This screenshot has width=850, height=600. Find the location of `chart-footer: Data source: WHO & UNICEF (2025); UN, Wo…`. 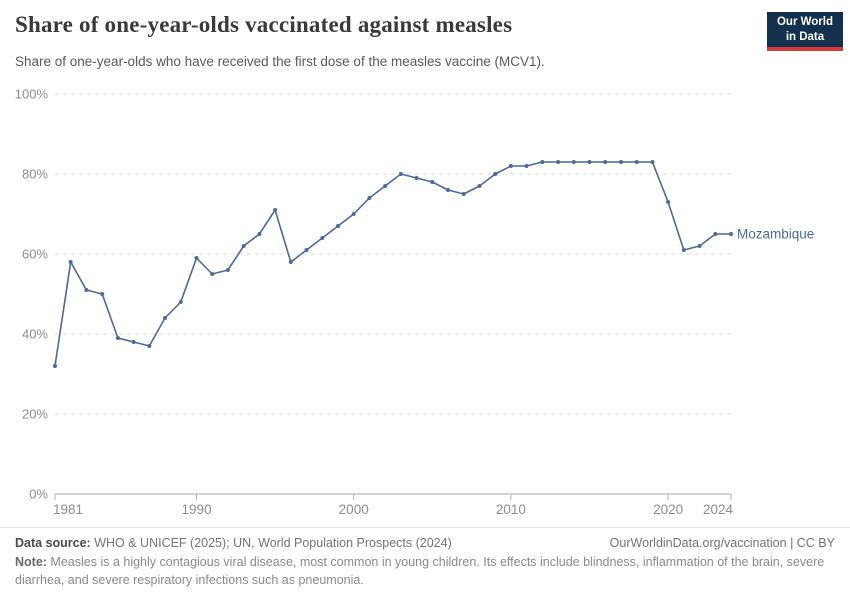

chart-footer: Data source: WHO & UNICEF (2025); UN, Wo… is located at coordinates (425, 563).